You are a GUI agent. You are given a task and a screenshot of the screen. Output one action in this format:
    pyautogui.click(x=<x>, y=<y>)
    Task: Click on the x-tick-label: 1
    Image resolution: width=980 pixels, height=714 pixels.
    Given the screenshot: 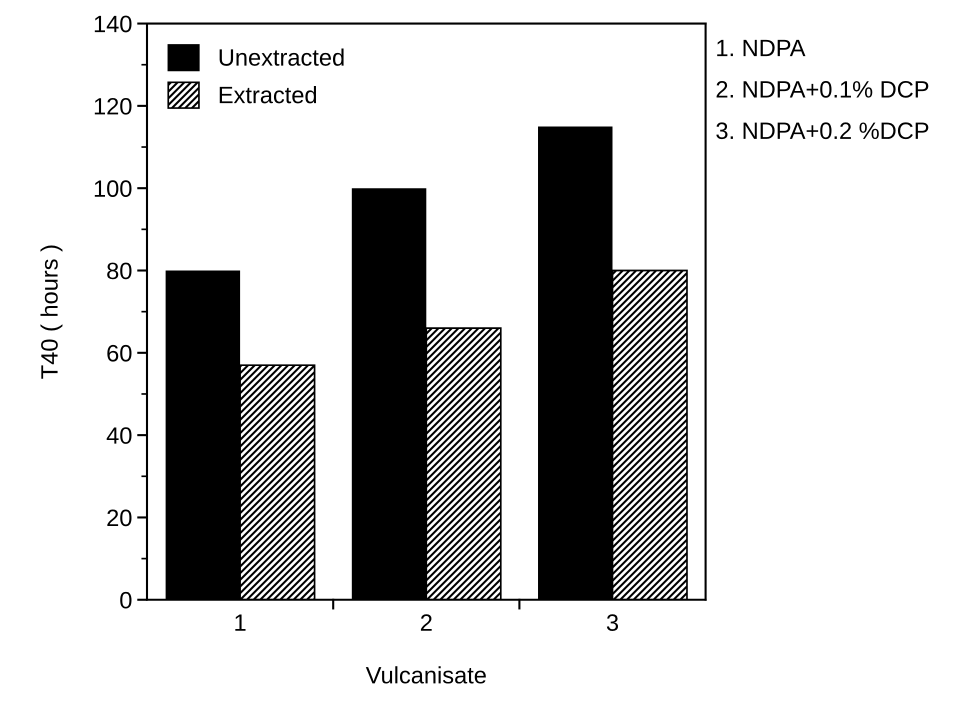 What is the action you would take?
    pyautogui.click(x=240, y=622)
    